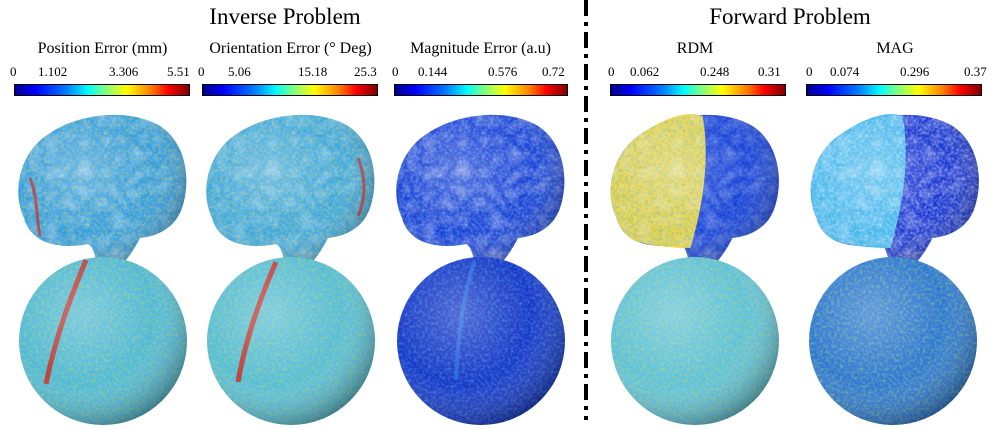 Image resolution: width=1000 pixels, height=429 pixels. What do you see at coordinates (285, 16) in the screenshot?
I see `section-title-inverse: Inverse Problem` at bounding box center [285, 16].